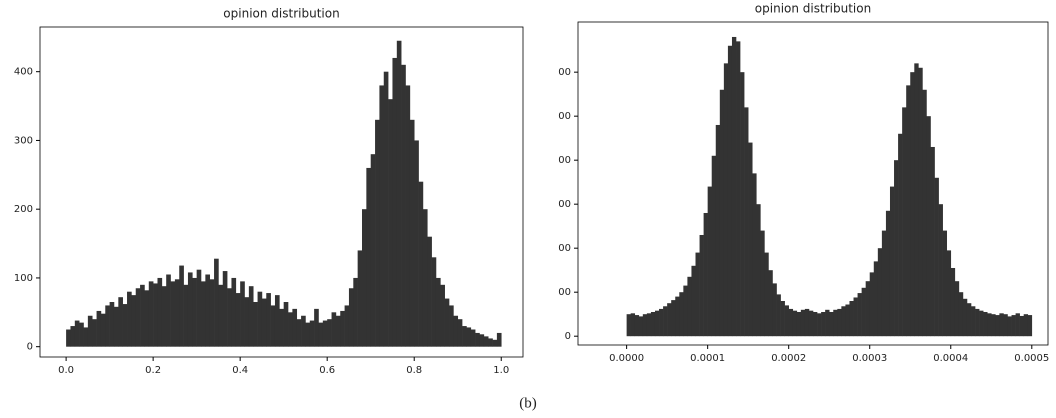 The width and height of the screenshot is (1056, 418). I want to click on caption: (b), so click(528, 403).